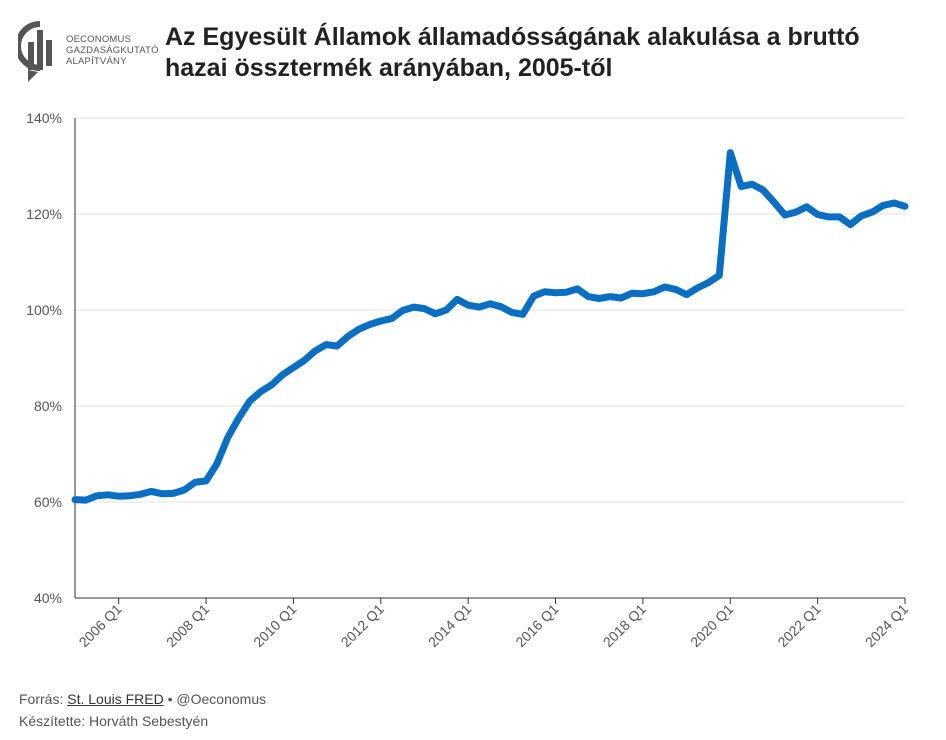  I want to click on oeconomus-logo: OECONOMUS GAZDASÁGKUTATÓ ALAPÍTVÁNY, so click(91, 54).